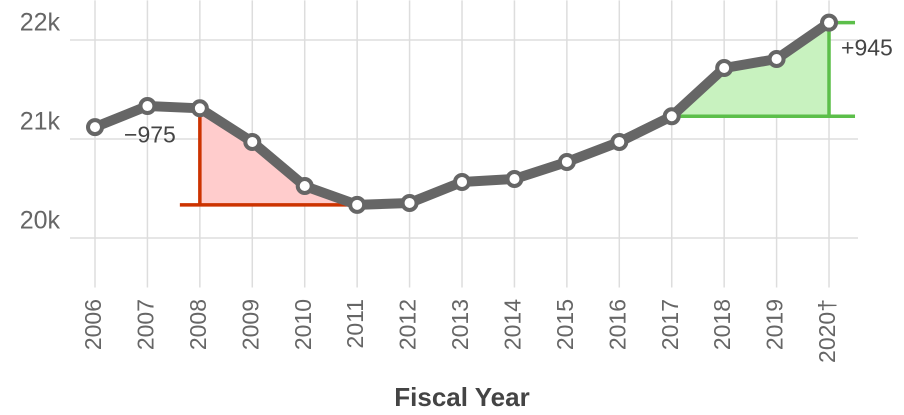  I want to click on x-tick-label: 2009, so click(250, 324).